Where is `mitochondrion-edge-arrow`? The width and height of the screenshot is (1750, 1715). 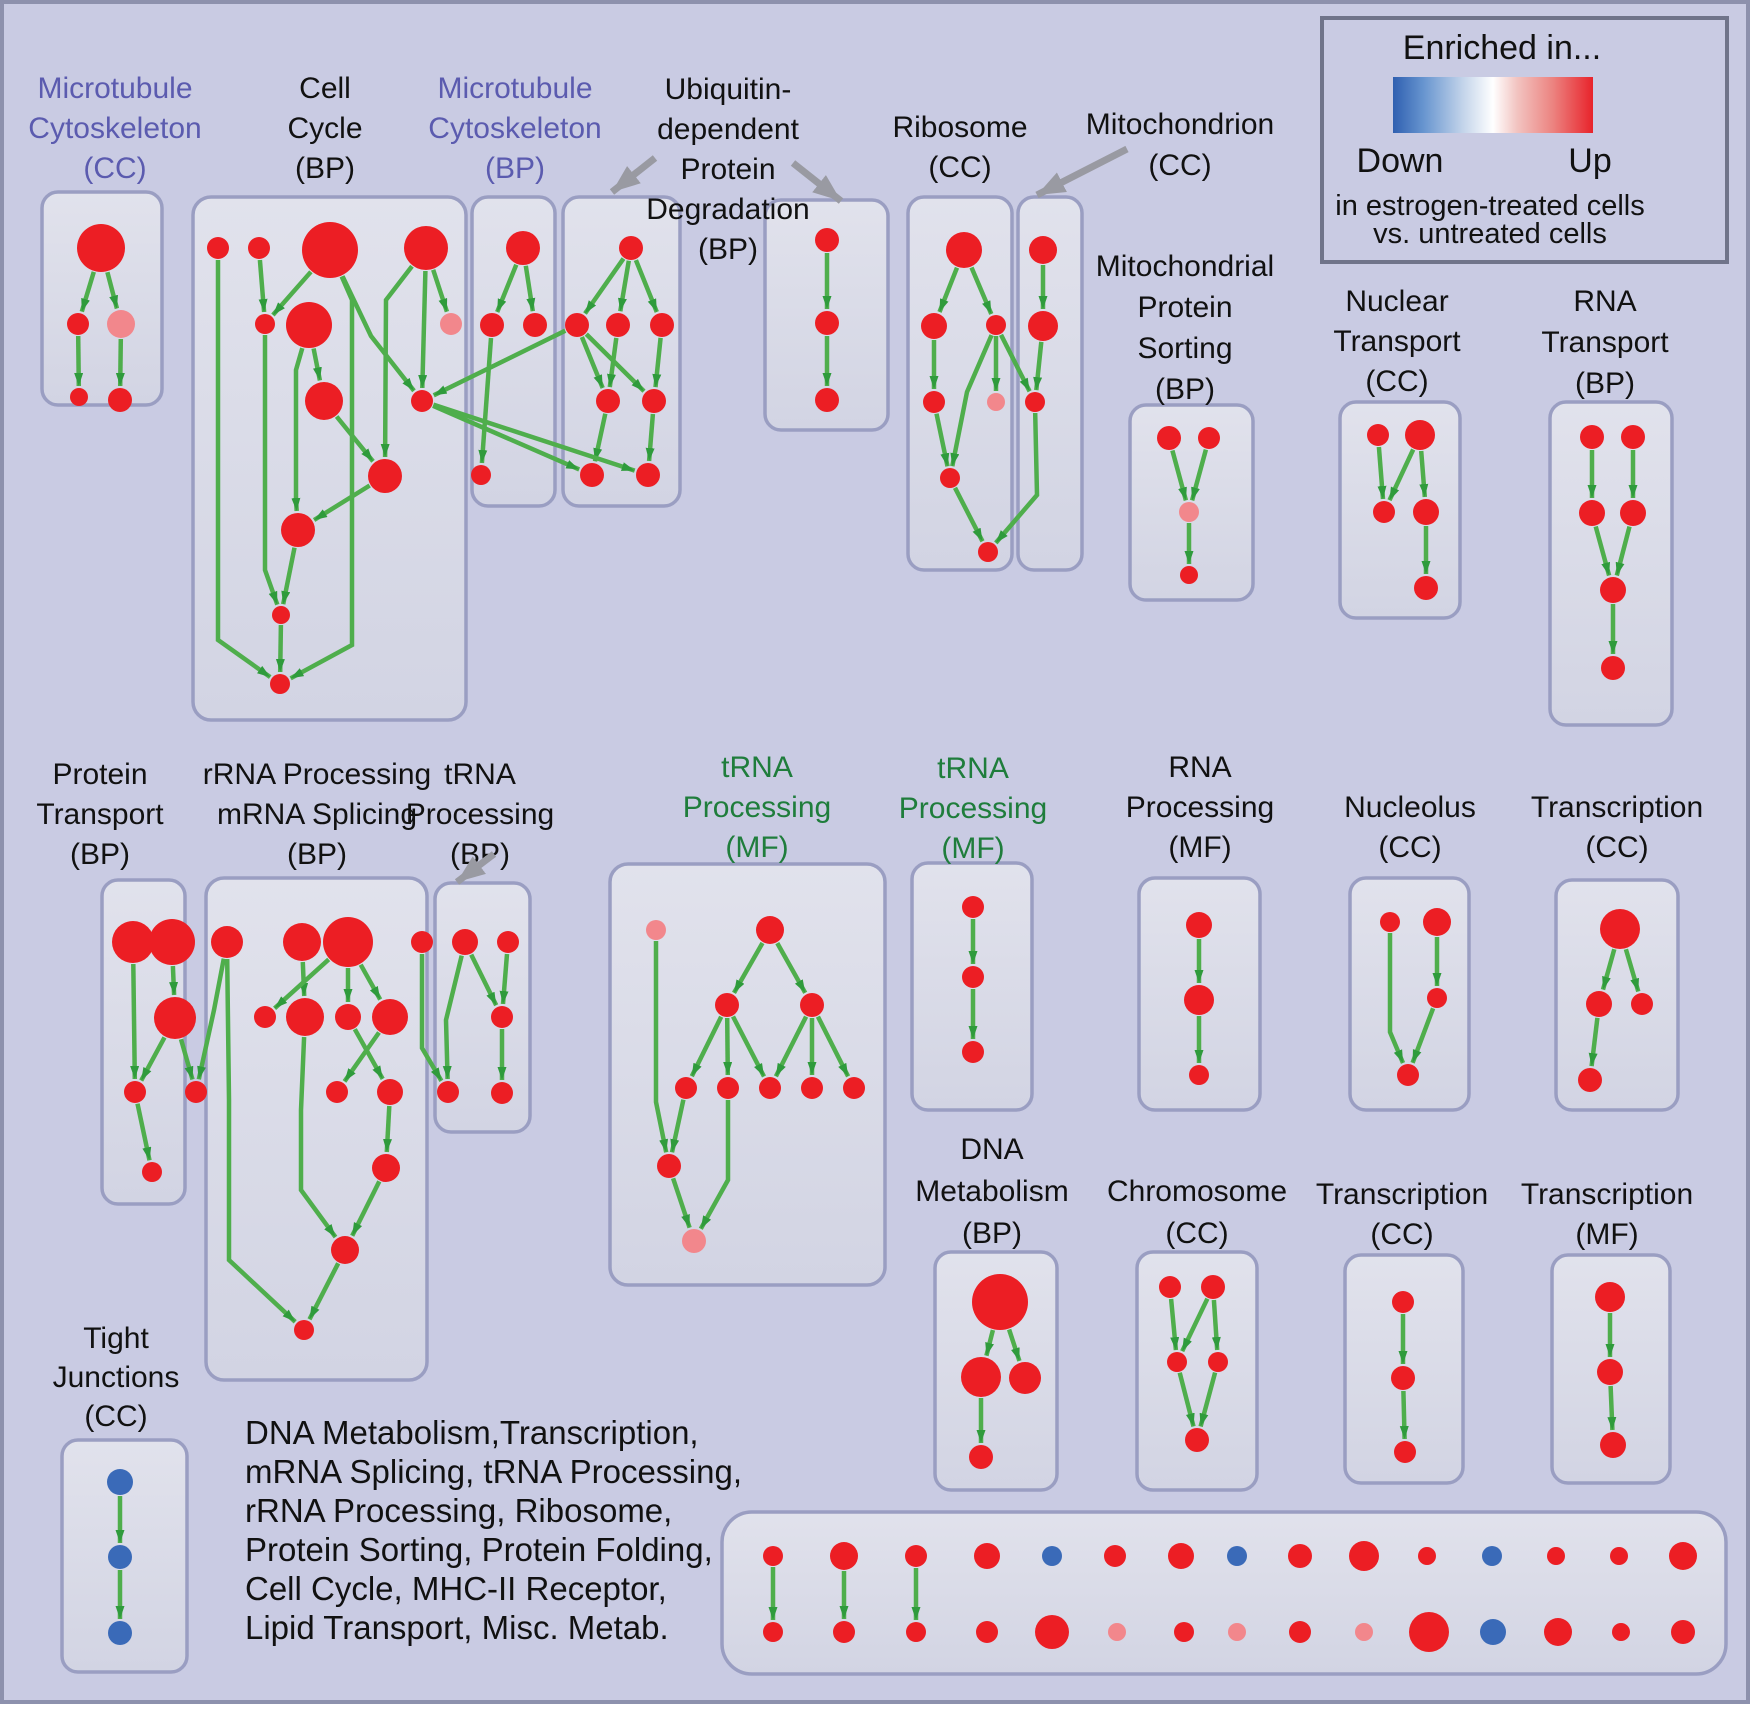
mitochondrion-edge-arrow is located at coordinates (1038, 366).